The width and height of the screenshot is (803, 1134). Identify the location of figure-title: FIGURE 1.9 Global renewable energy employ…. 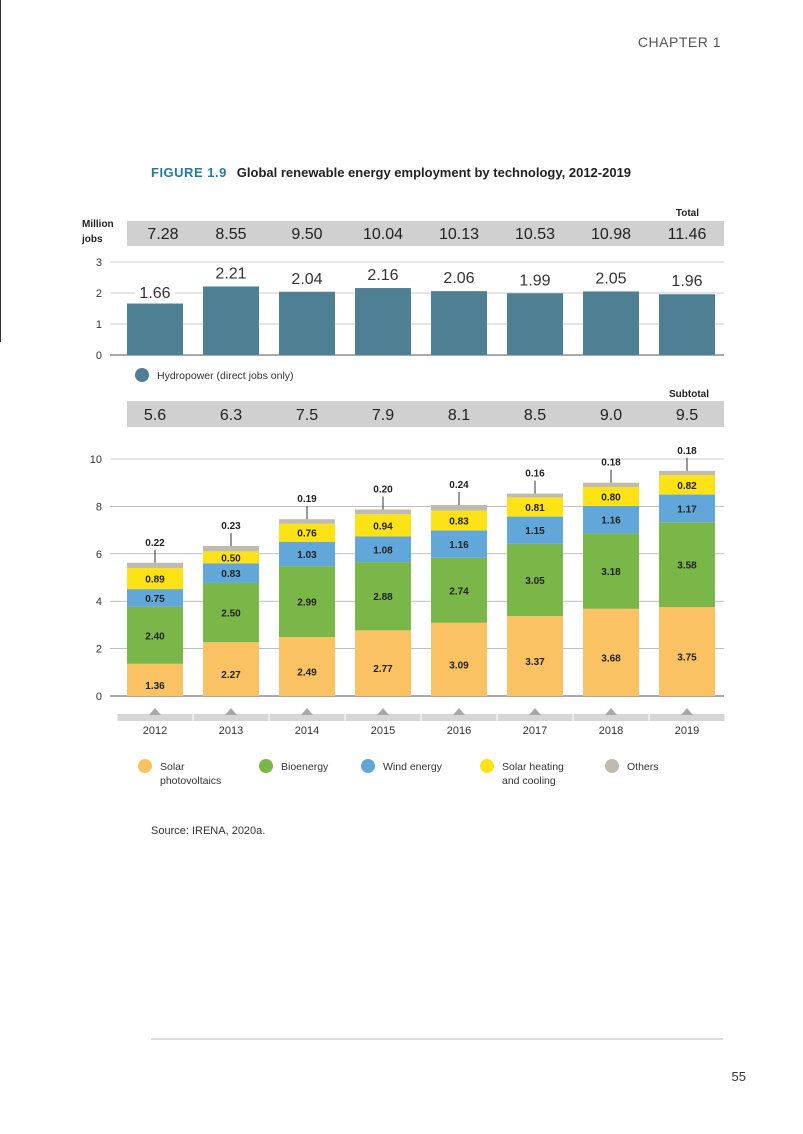
(391, 172).